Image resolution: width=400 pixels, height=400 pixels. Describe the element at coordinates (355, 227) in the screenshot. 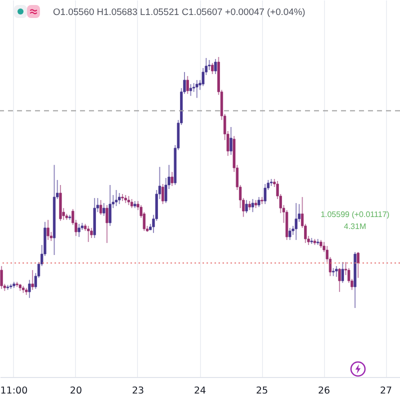

I see `annotation: 4.31M` at that location.